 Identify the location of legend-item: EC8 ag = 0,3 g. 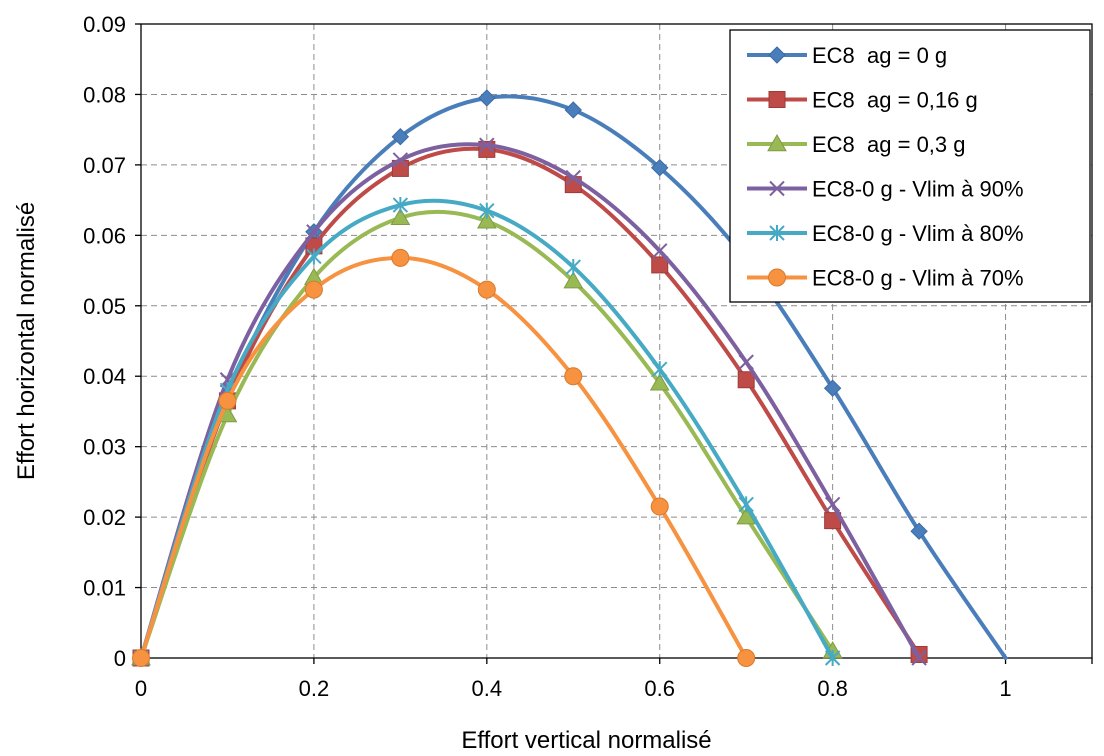
(856, 144).